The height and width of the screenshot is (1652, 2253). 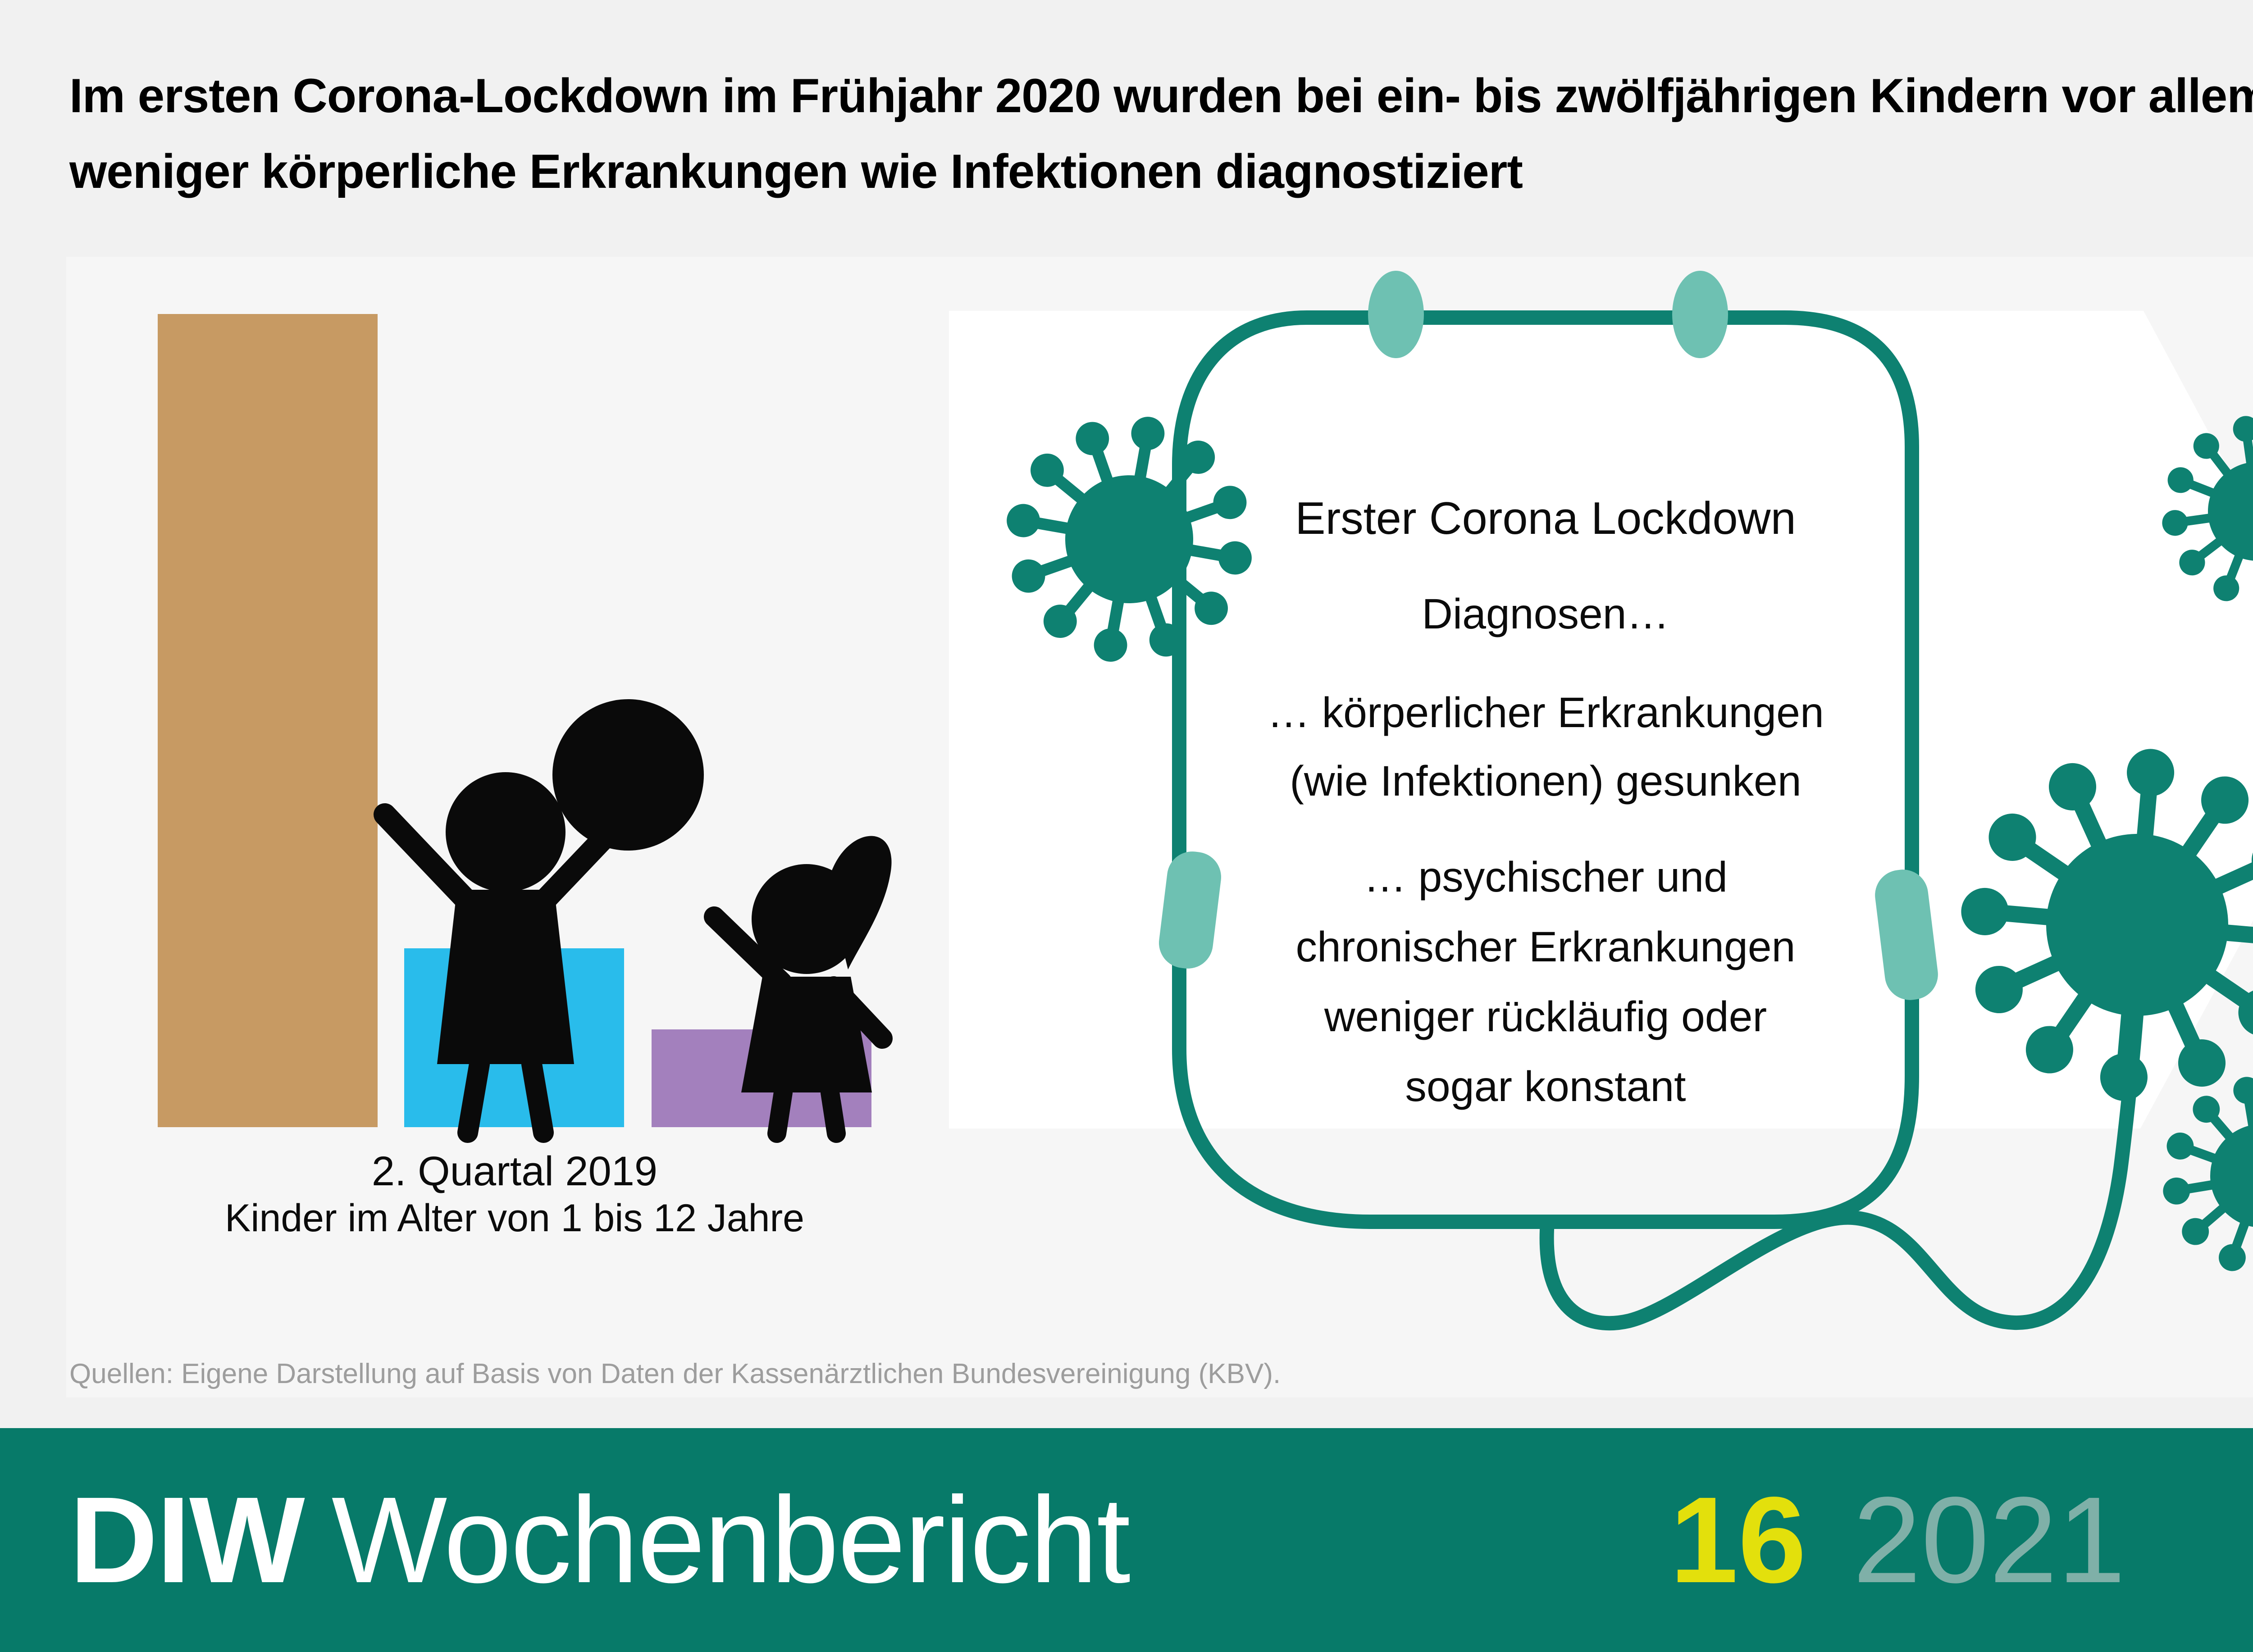 What do you see at coordinates (1396, 314) in the screenshot?
I see `earpiece-left` at bounding box center [1396, 314].